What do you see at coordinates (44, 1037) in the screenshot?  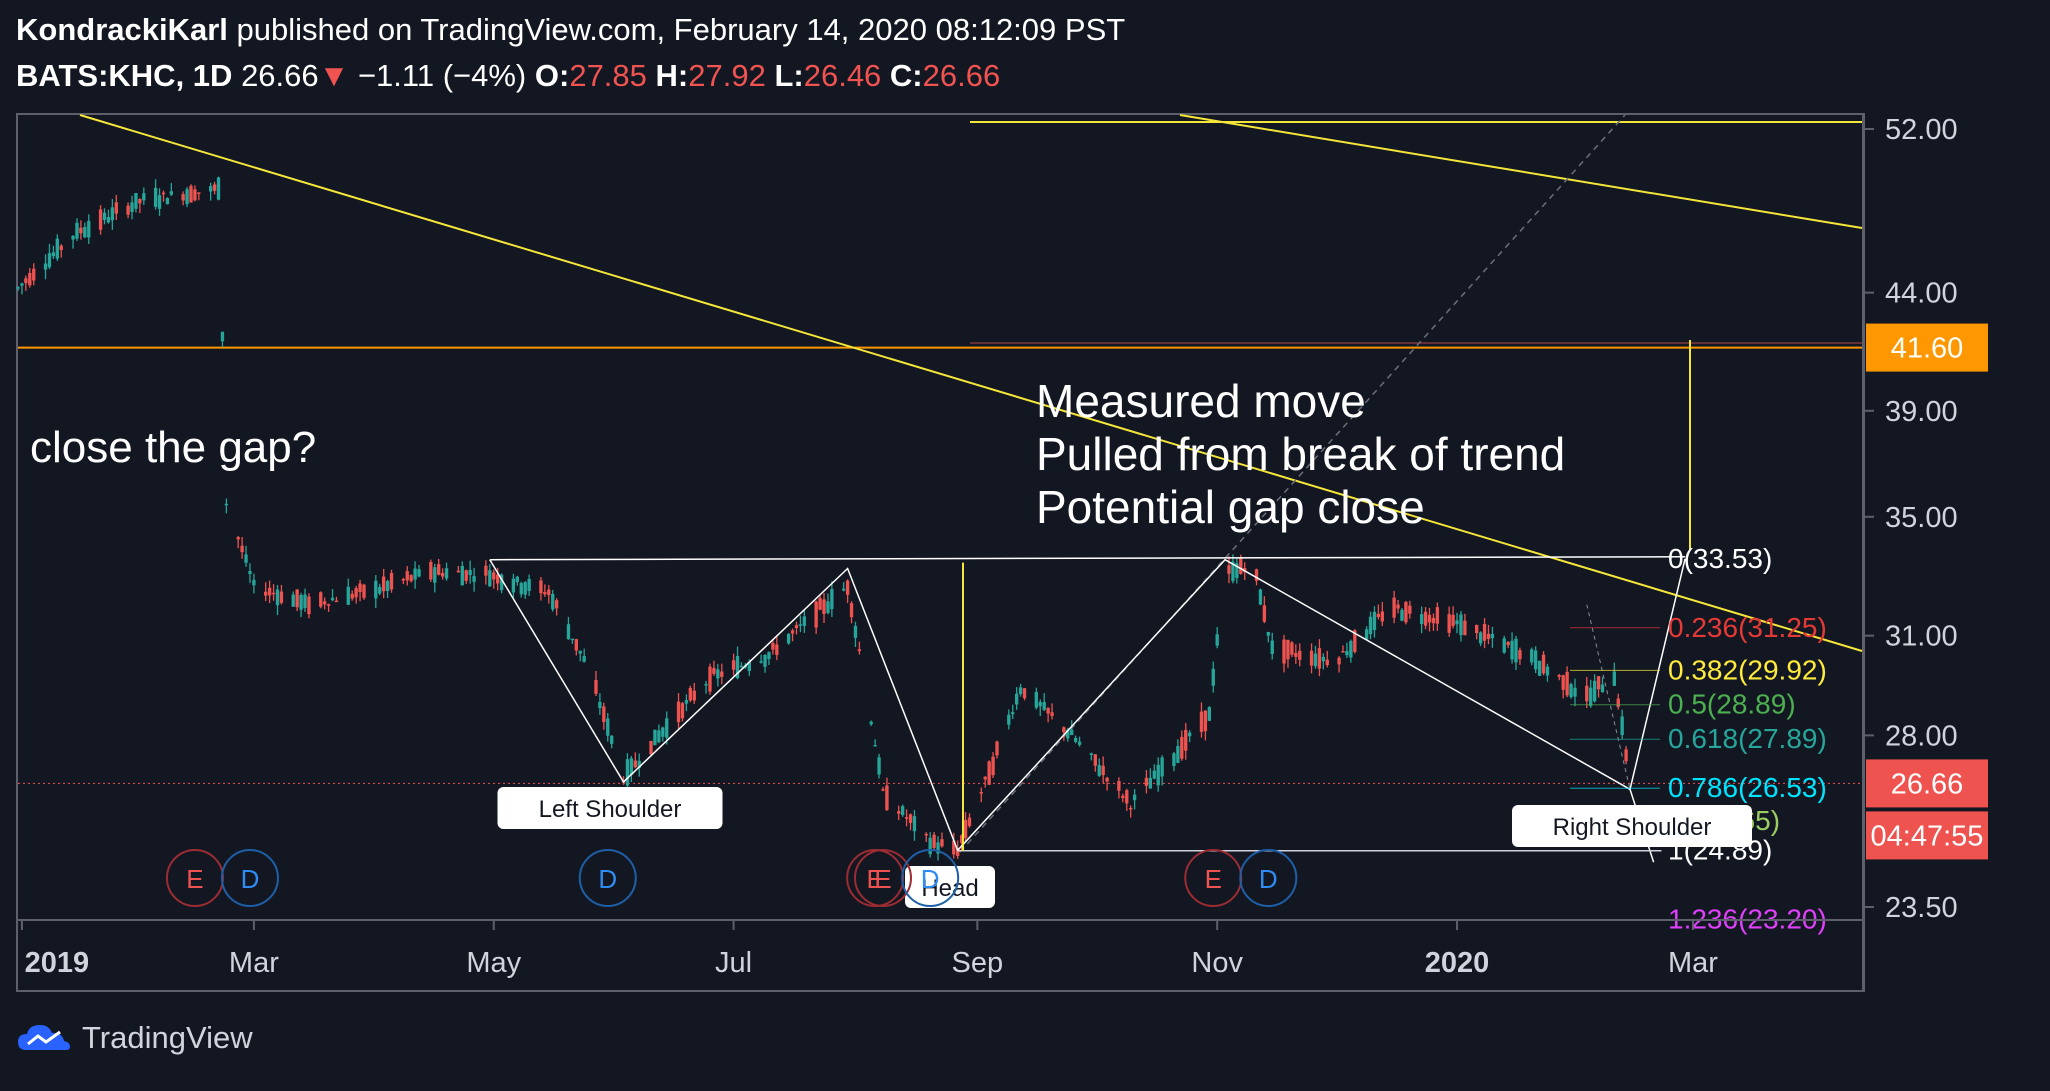 I see `cloud-logo-icon` at bounding box center [44, 1037].